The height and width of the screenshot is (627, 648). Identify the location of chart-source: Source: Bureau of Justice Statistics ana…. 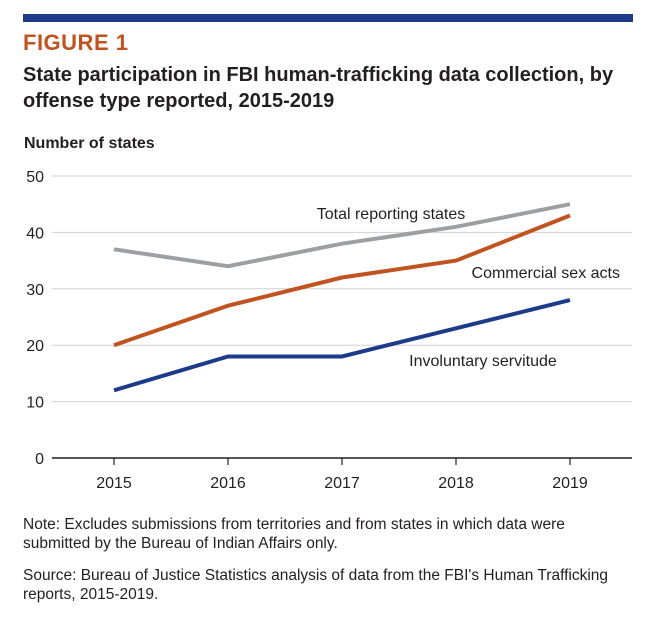
(316, 585).